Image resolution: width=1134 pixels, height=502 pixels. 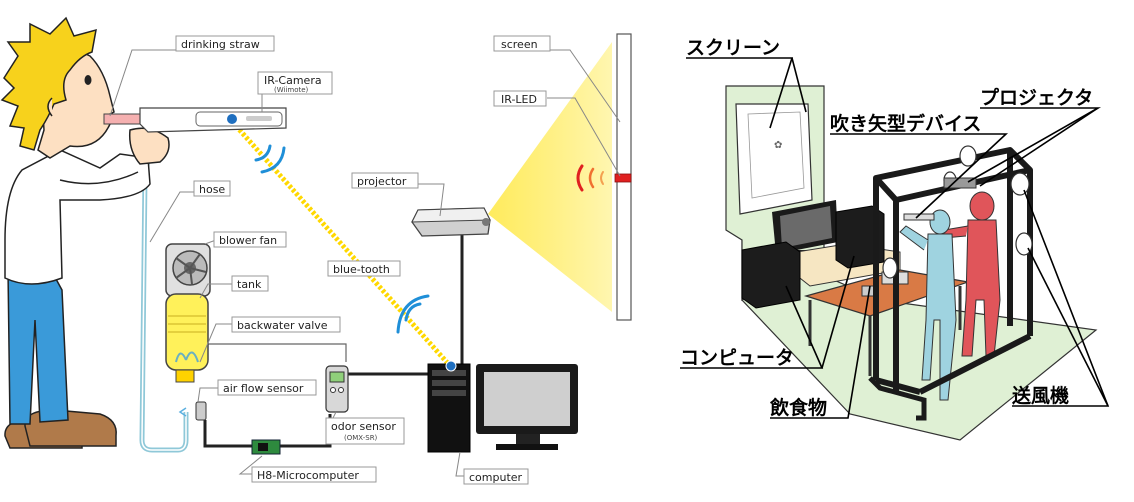 What do you see at coordinates (220, 44) in the screenshot?
I see `svg-text: drinking straw` at bounding box center [220, 44].